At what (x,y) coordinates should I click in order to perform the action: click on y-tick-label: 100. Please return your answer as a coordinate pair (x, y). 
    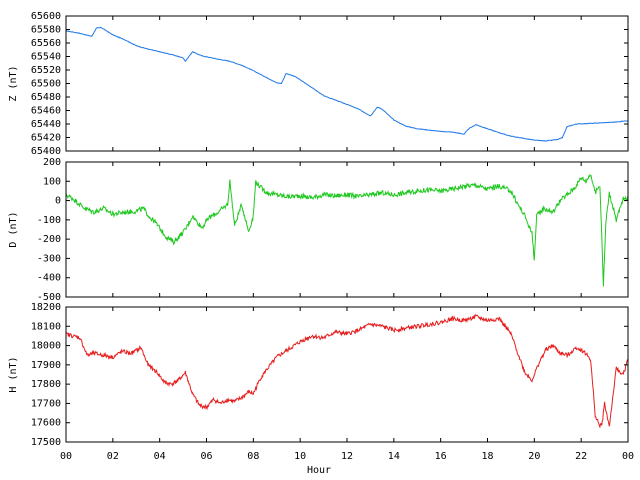
    Looking at the image, I should click on (52, 181).